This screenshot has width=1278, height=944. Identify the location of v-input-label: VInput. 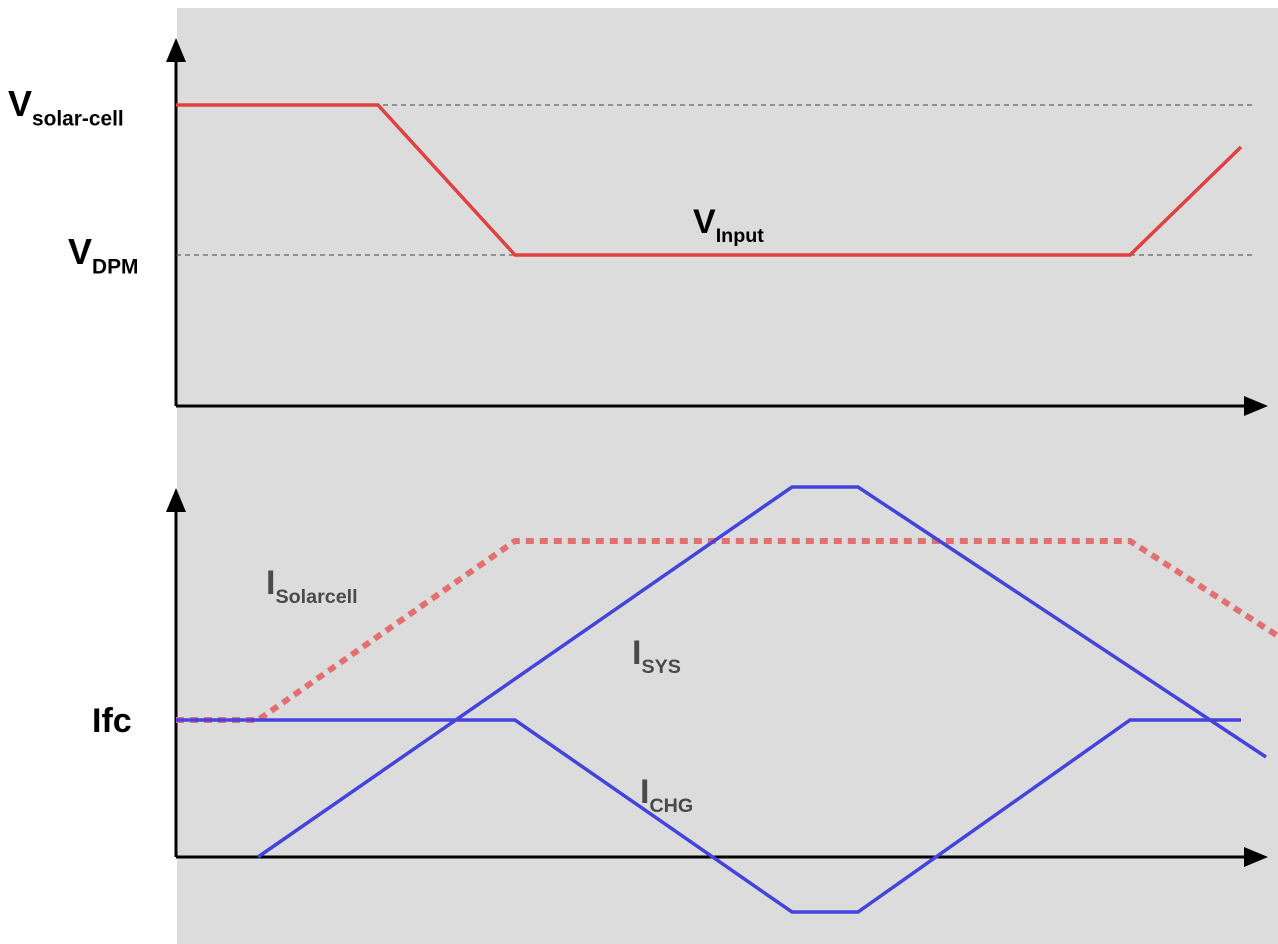
(728, 225).